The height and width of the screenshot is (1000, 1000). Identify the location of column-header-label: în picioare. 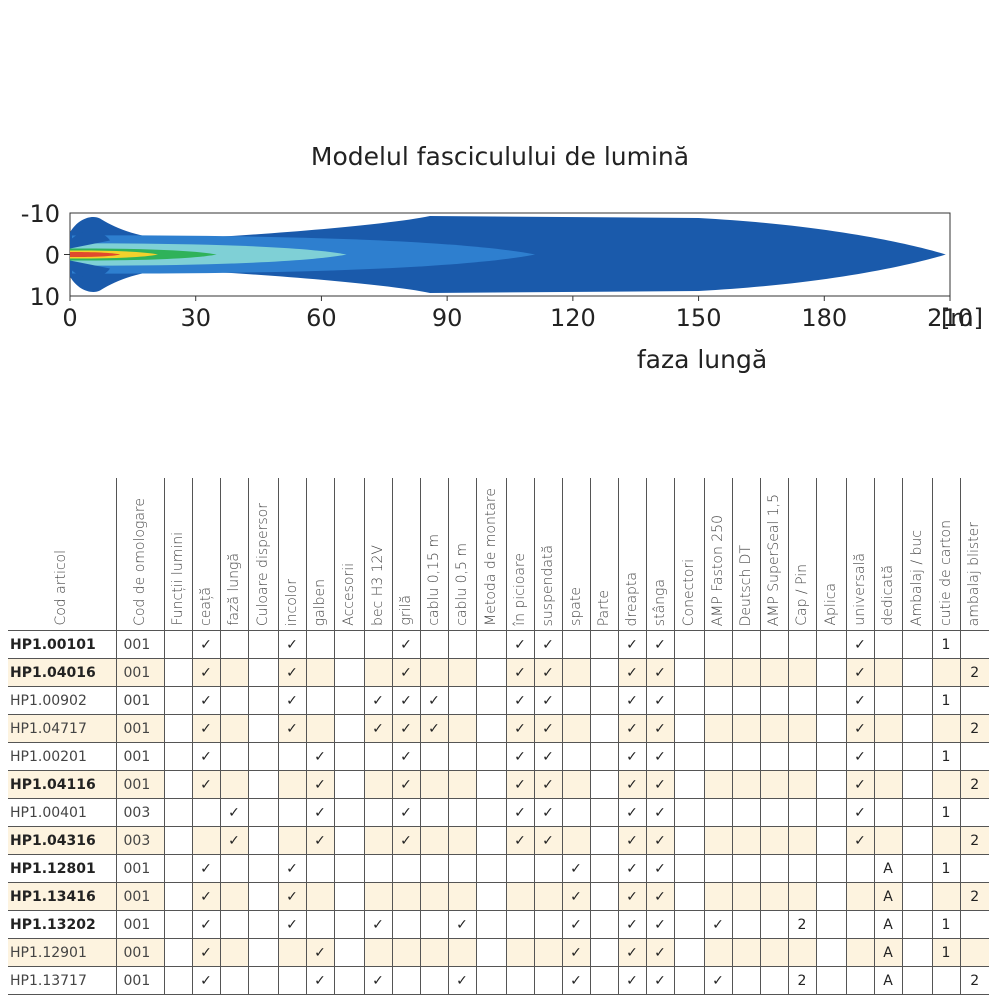
(519, 589).